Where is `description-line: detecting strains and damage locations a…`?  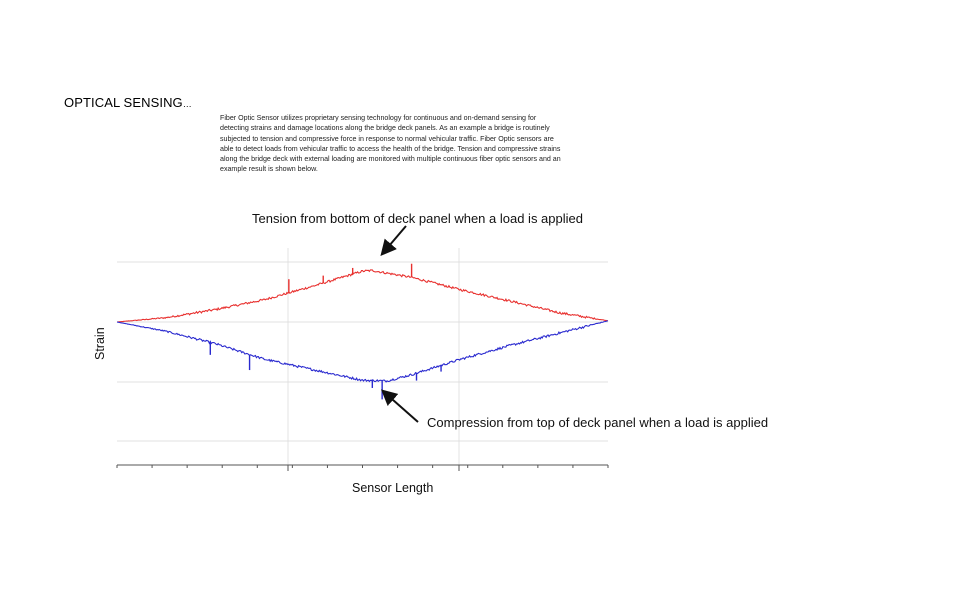 description-line: detecting strains and damage locations a… is located at coordinates (385, 128).